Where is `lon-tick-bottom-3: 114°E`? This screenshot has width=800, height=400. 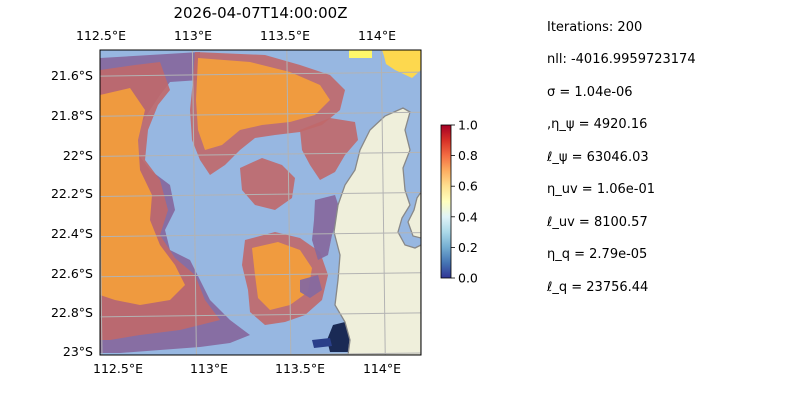 lon-tick-bottom-3: 114°E is located at coordinates (382, 368).